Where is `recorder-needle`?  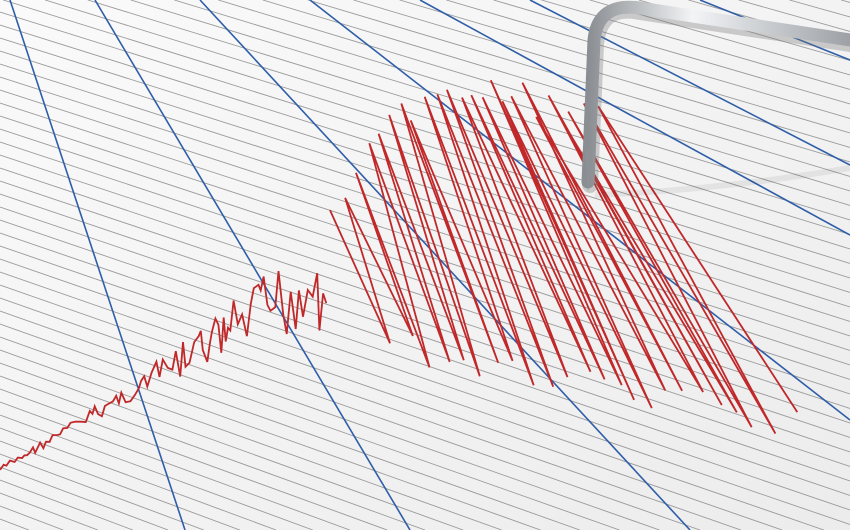 recorder-needle is located at coordinates (715, 99).